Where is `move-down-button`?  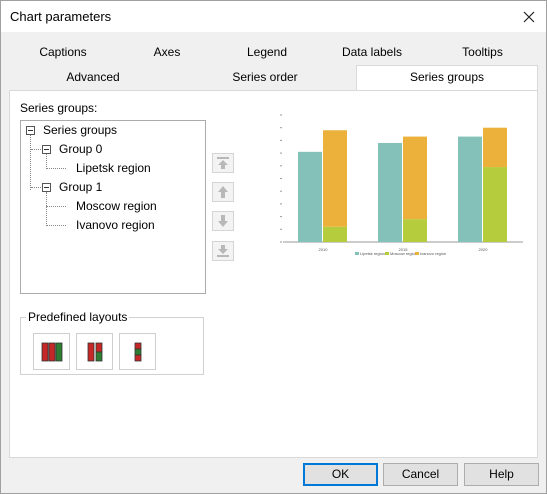 move-down-button is located at coordinates (223, 221).